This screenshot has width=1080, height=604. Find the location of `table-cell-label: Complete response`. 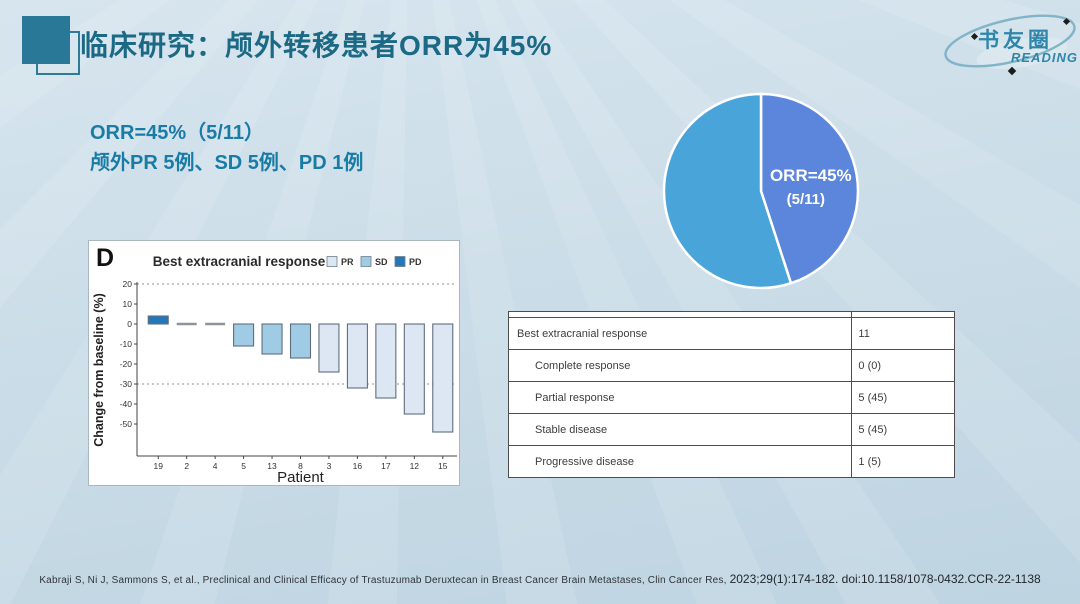

table-cell-label: Complete response is located at coordinates (680, 365).